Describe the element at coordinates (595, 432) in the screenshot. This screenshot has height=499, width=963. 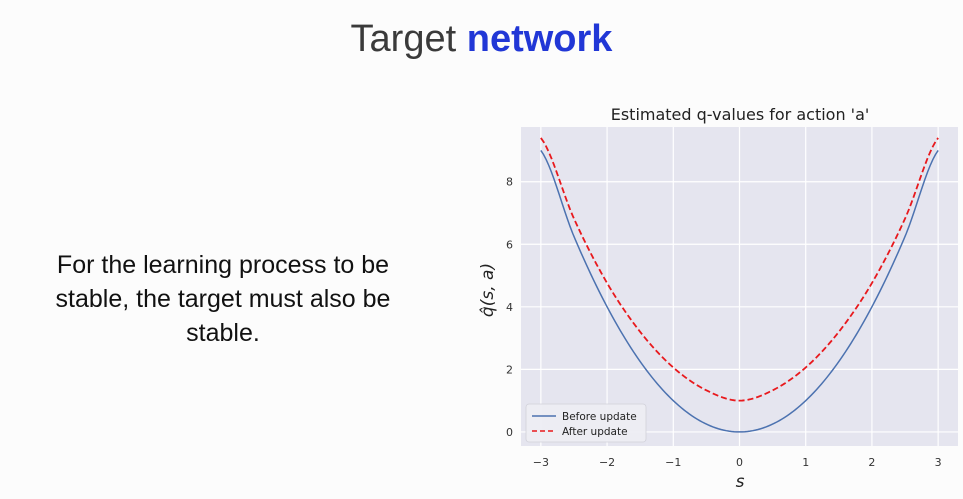
I see `legend-label: After update` at that location.